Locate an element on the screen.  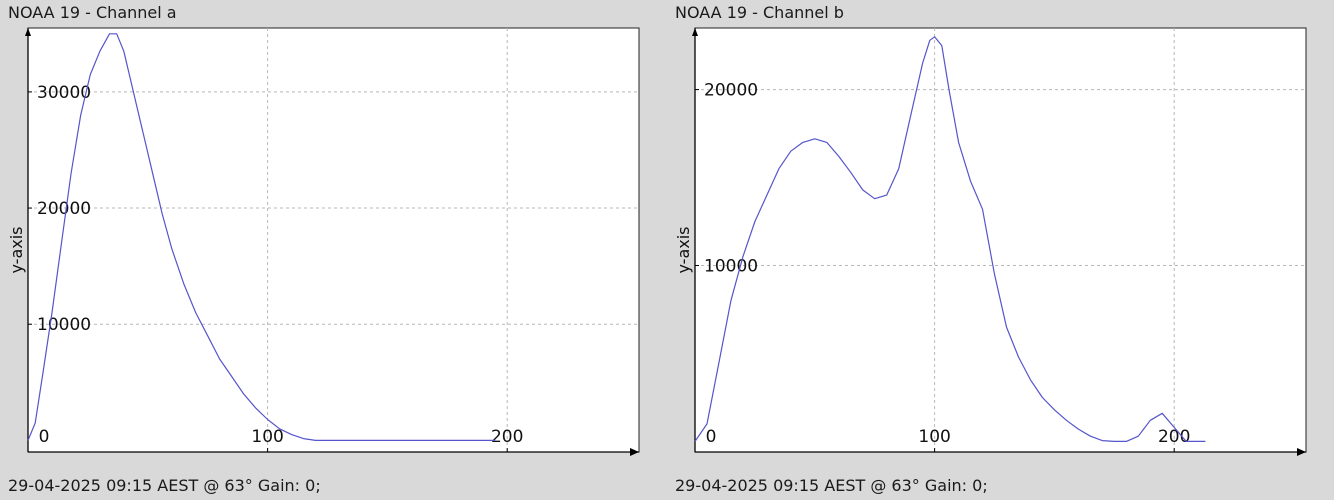
chart-title: NOAA 19 - Channel b is located at coordinates (759, 12).